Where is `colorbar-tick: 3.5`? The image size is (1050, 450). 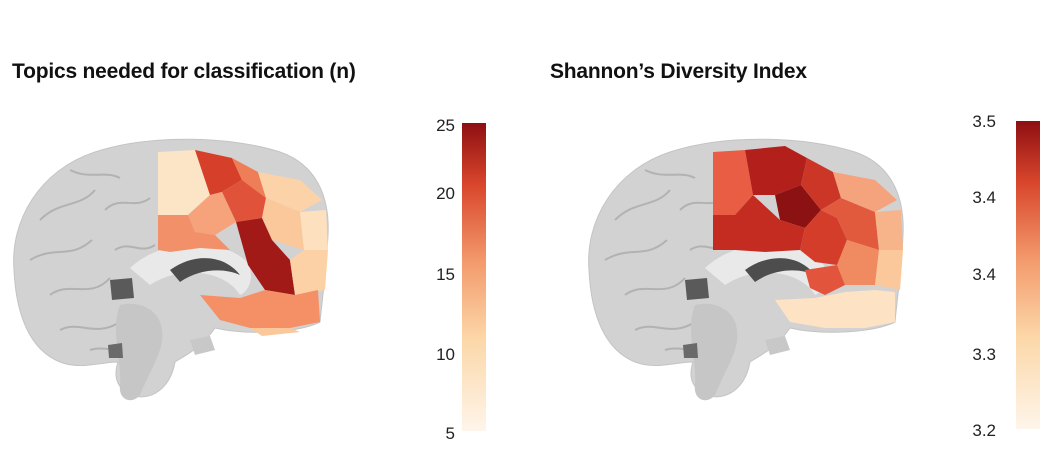
colorbar-tick: 3.5 is located at coordinates (984, 121).